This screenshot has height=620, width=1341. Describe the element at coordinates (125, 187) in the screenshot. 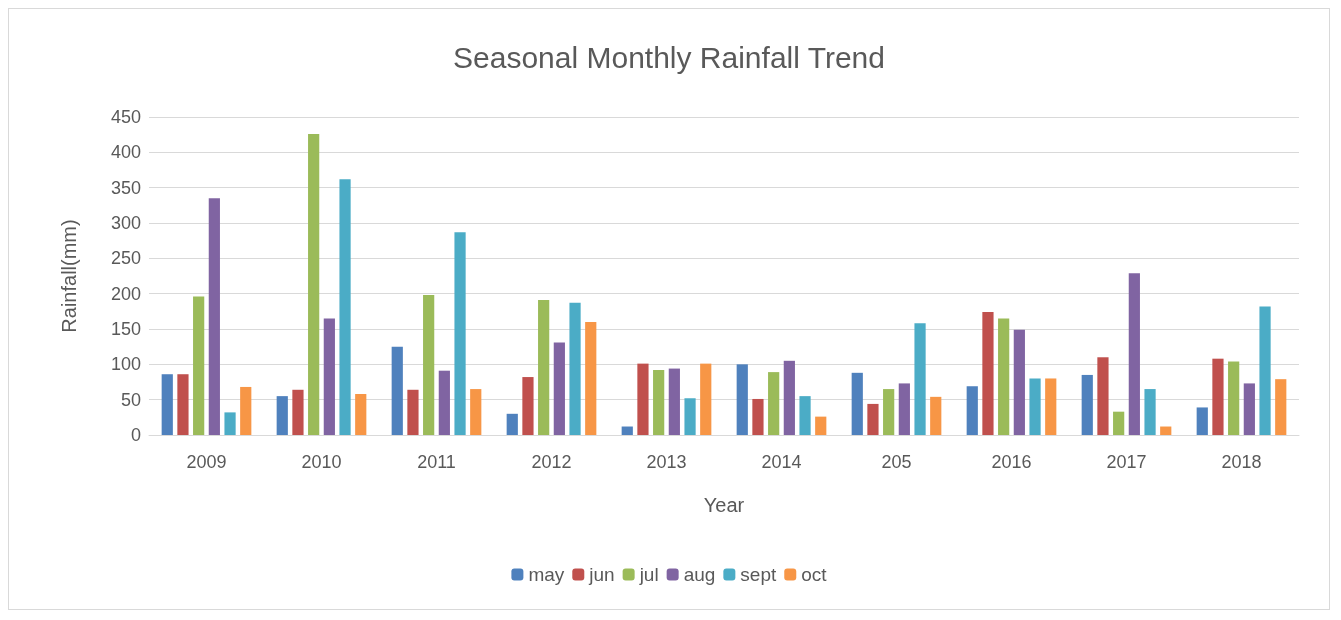

I see `y-tick-label: 350` at that location.